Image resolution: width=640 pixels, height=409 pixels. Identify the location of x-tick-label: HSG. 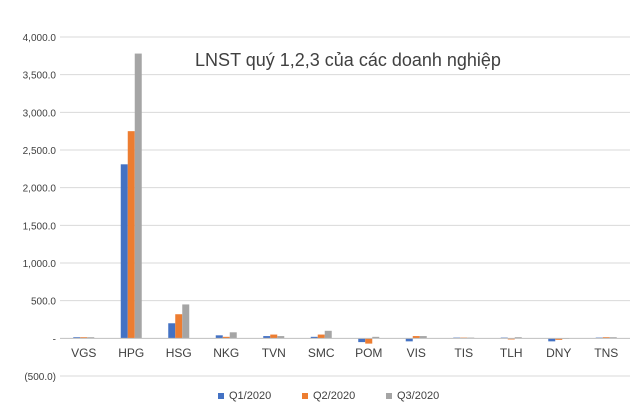
(179, 353).